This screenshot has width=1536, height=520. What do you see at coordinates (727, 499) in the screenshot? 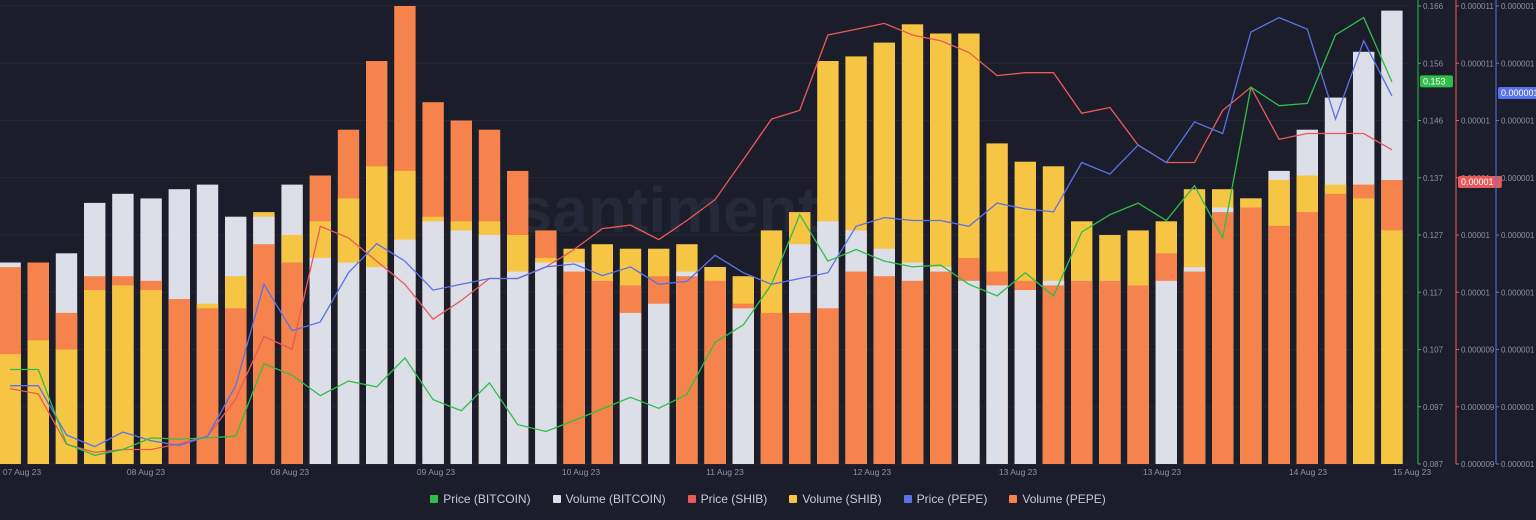
I see `legend-item-shib-price: Price (SHIB)` at bounding box center [727, 499].